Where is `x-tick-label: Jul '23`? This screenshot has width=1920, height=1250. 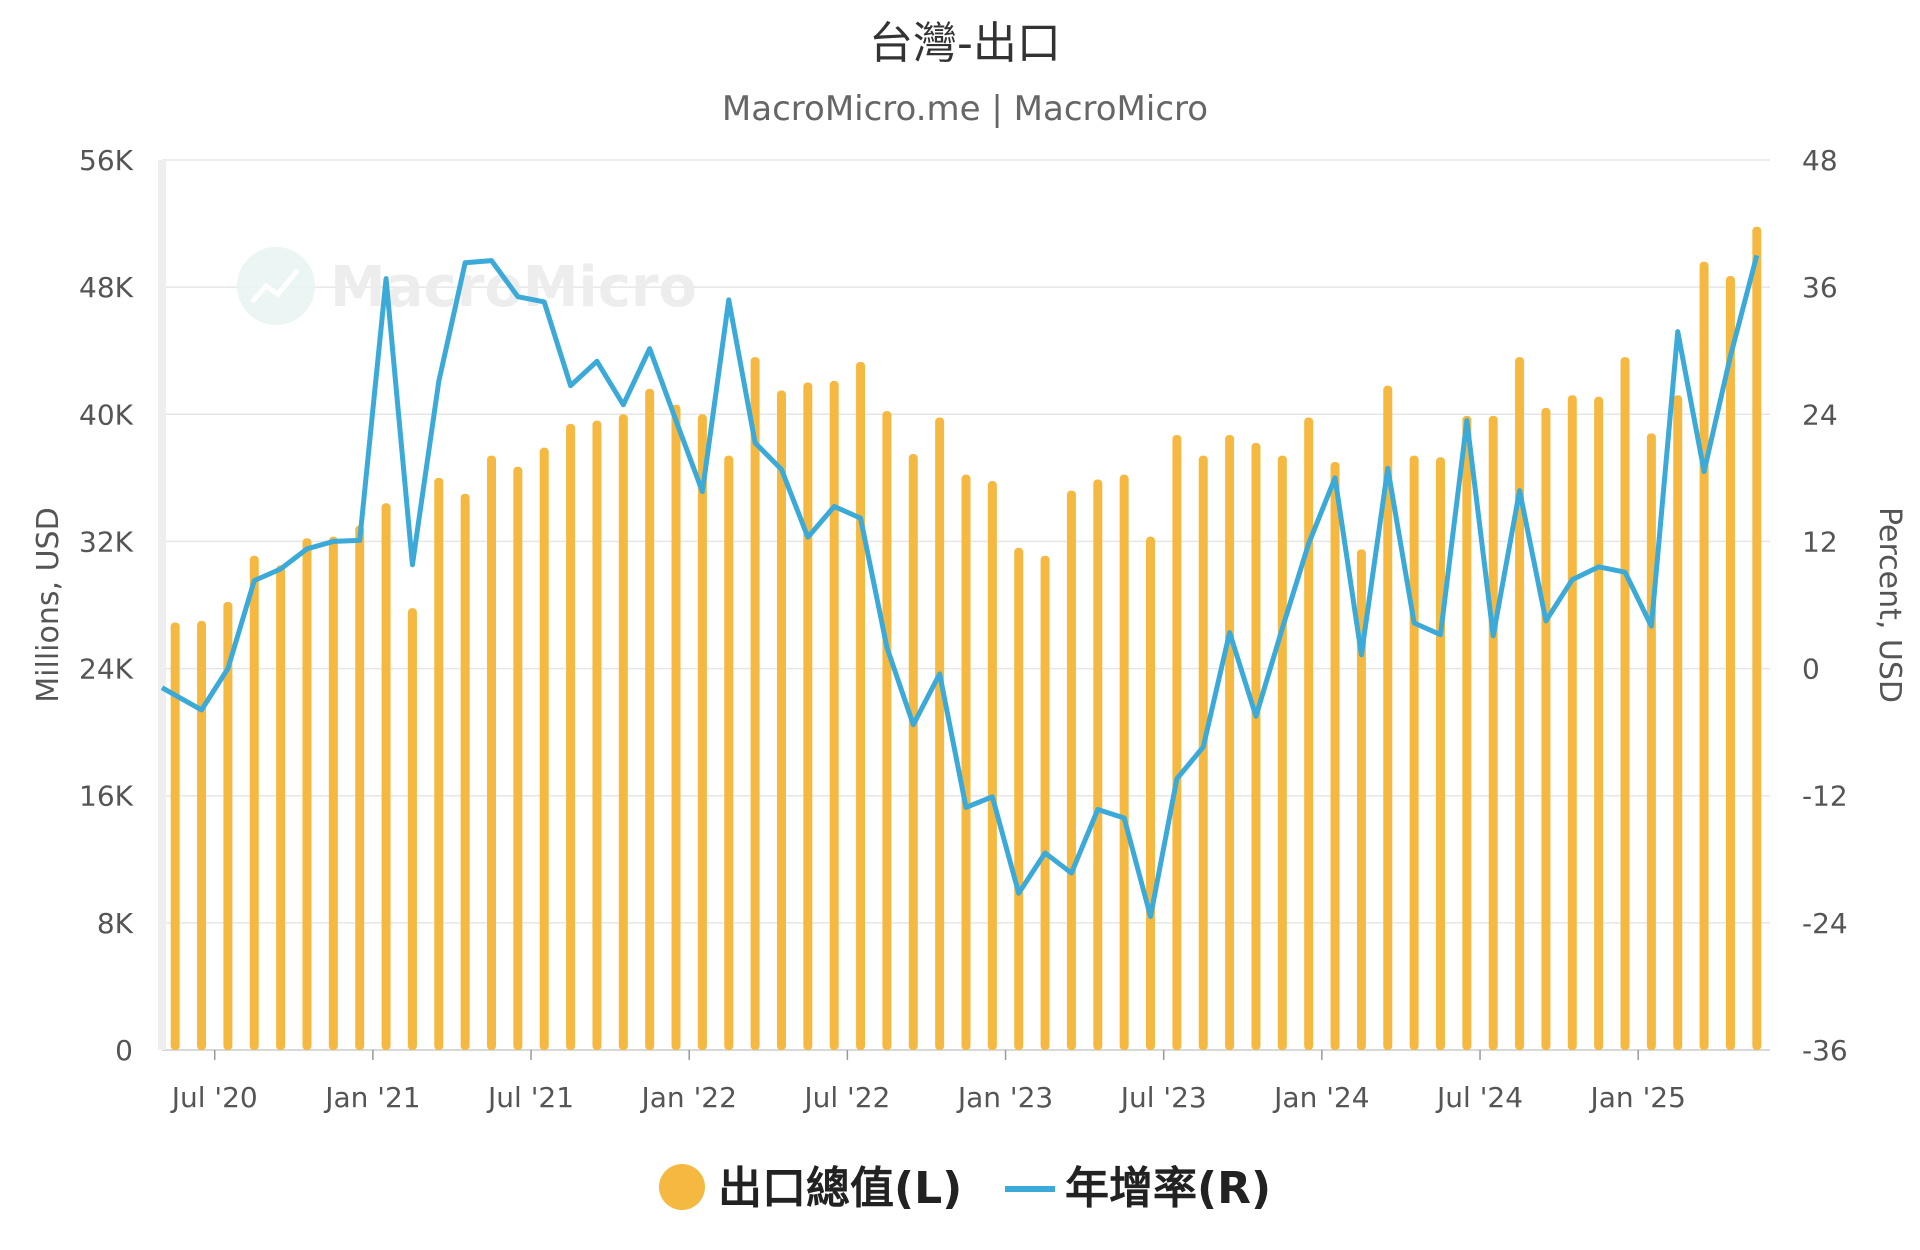
x-tick-label: Jul '23 is located at coordinates (1163, 1097).